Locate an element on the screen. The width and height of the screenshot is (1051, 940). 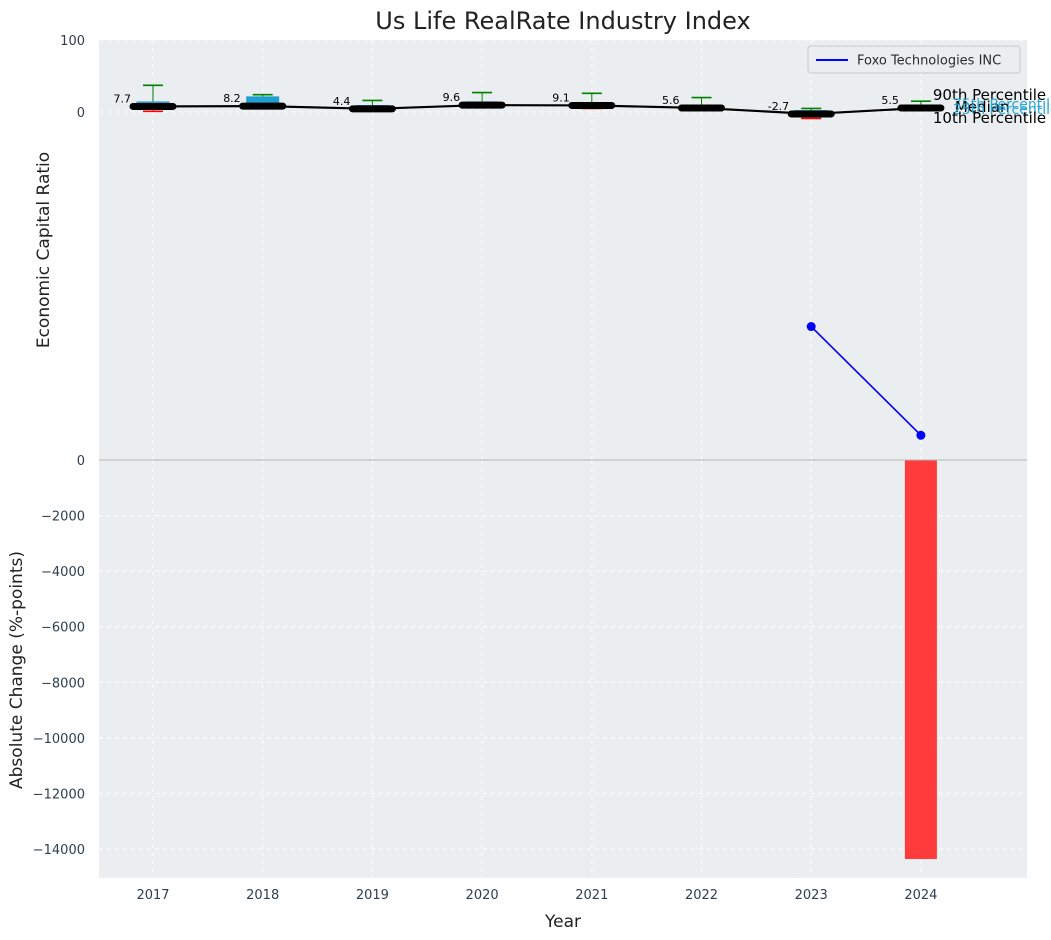
median-line is located at coordinates (536, 109).